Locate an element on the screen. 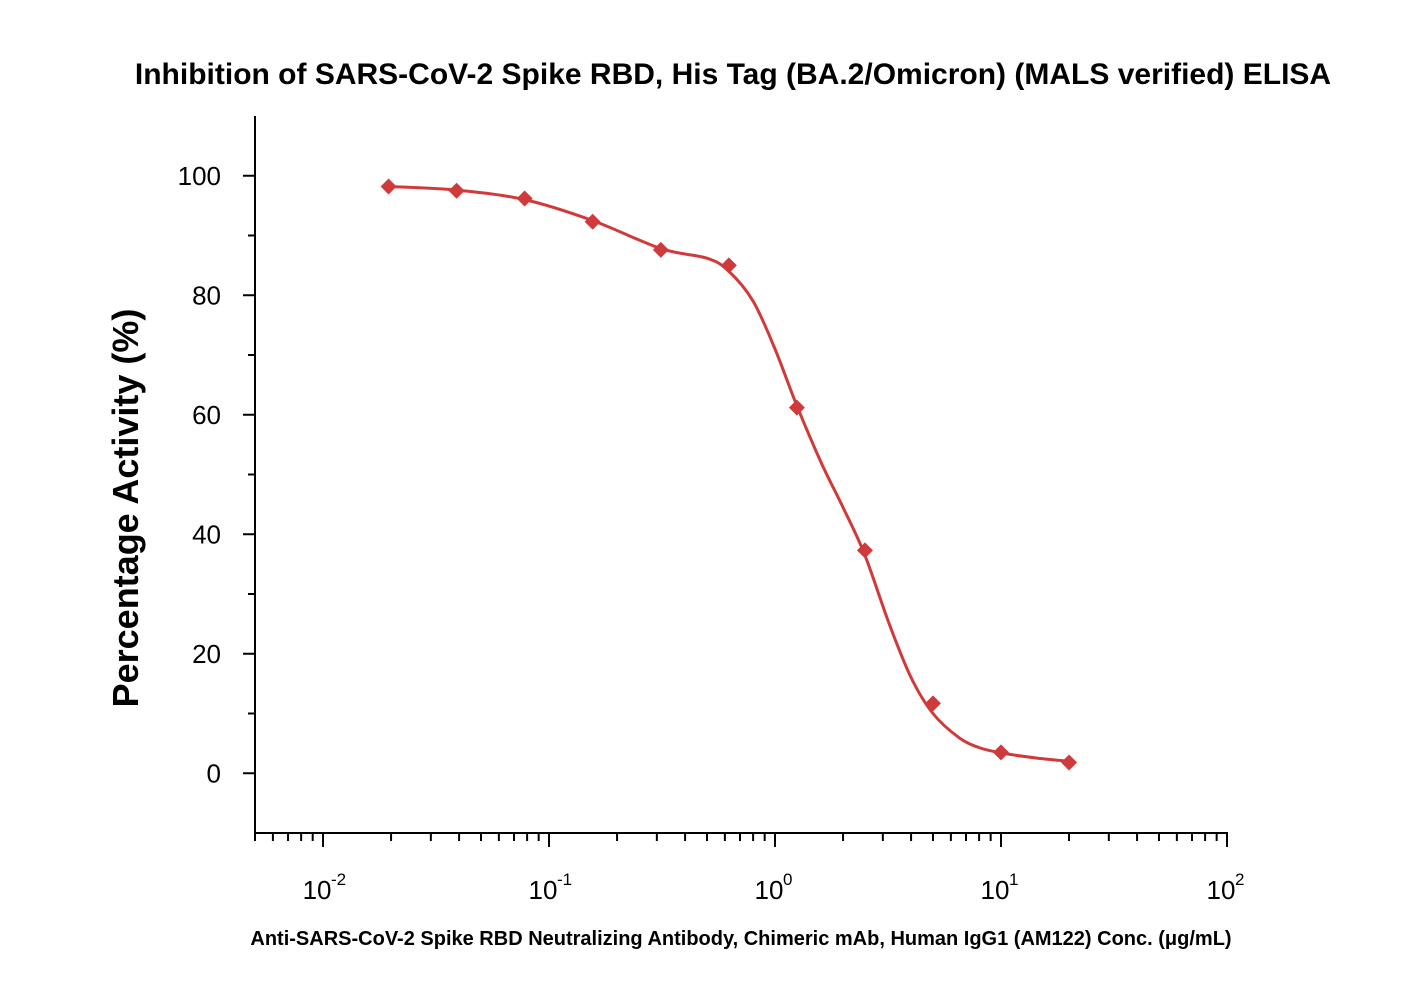  x-ticks: 10 -2 10 -1 10 0 10 1 10 2 is located at coordinates (749, 869).